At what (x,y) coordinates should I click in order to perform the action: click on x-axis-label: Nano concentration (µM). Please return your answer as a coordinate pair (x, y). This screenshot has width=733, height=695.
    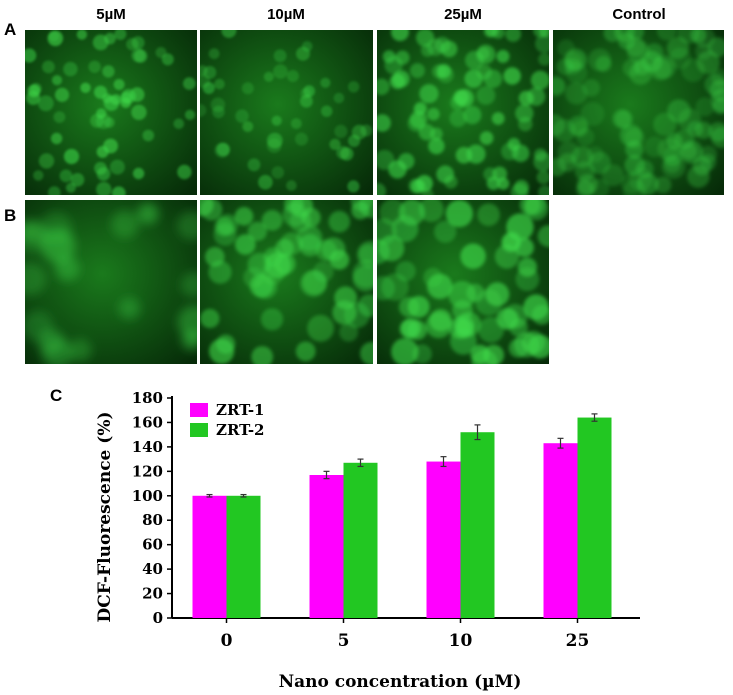
    Looking at the image, I should click on (400, 682).